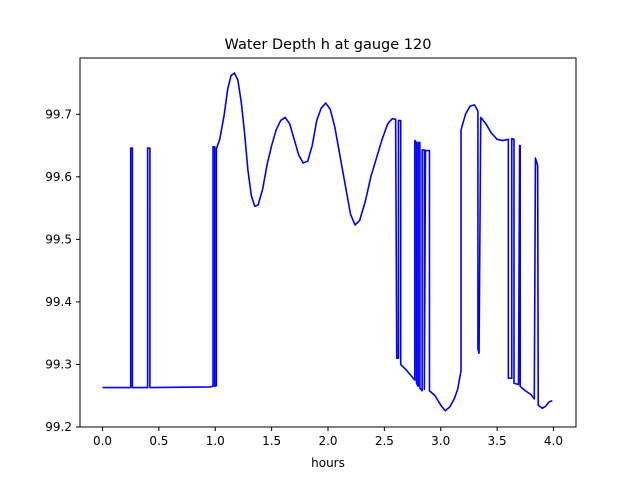  I want to click on y-tick-label: 99.3, so click(58, 364).